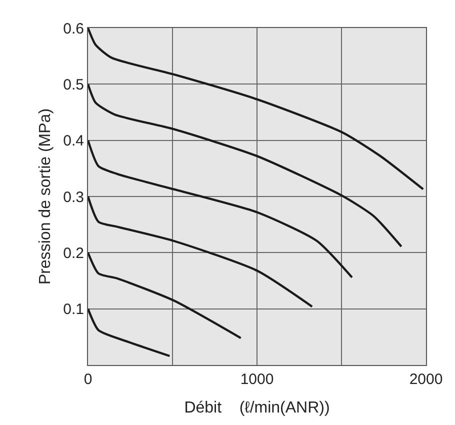 The width and height of the screenshot is (455, 425). What do you see at coordinates (45, 196) in the screenshot?
I see `y-axis-title: Pression de sortie (MPa)` at bounding box center [45, 196].